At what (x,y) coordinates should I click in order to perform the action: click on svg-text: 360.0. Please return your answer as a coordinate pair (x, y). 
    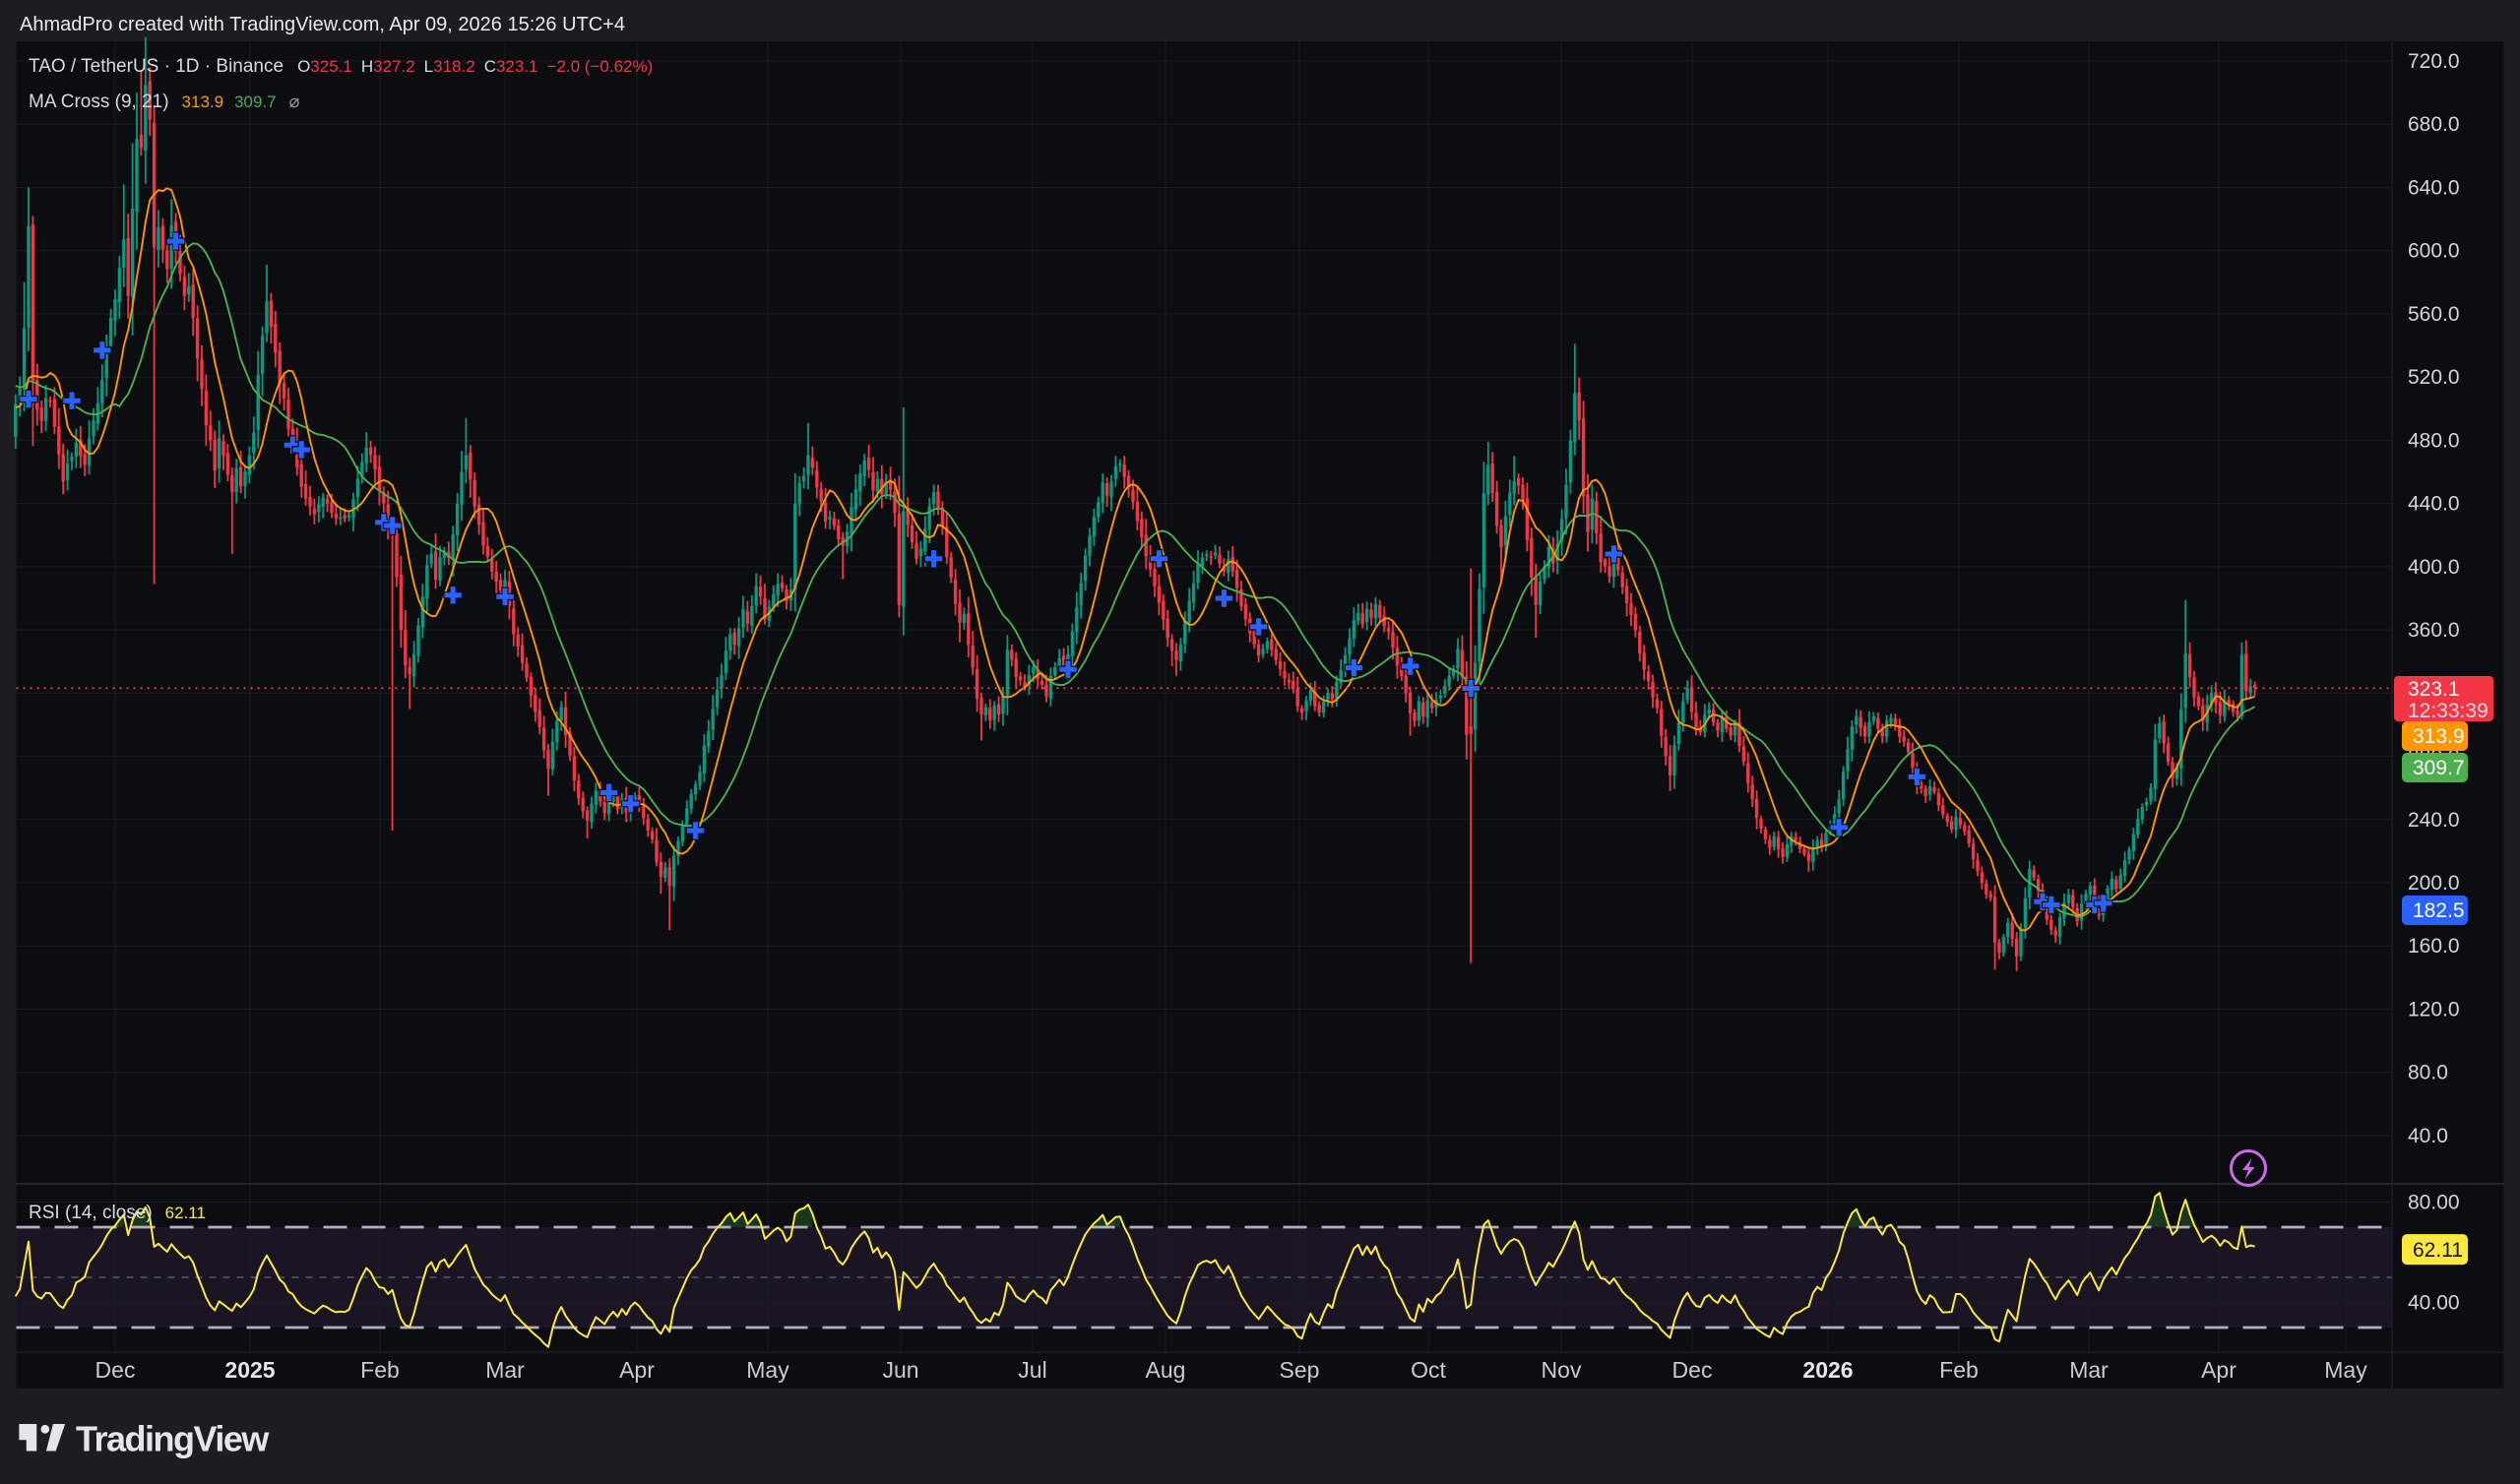
    Looking at the image, I should click on (2434, 631).